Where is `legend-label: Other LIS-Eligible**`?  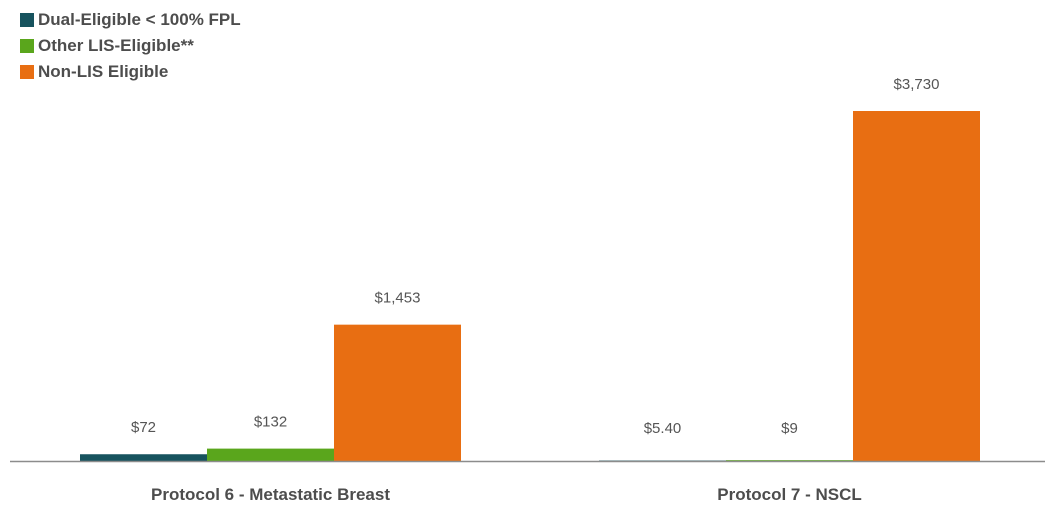
legend-label: Other LIS-Eligible** is located at coordinates (116, 45).